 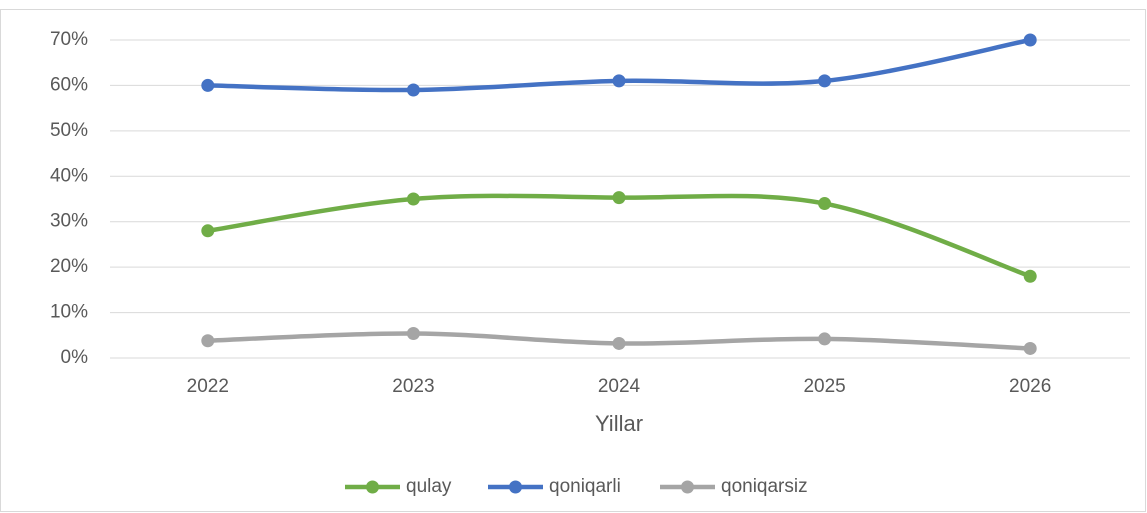 I want to click on y-tick-label: 0%, so click(x=75, y=357).